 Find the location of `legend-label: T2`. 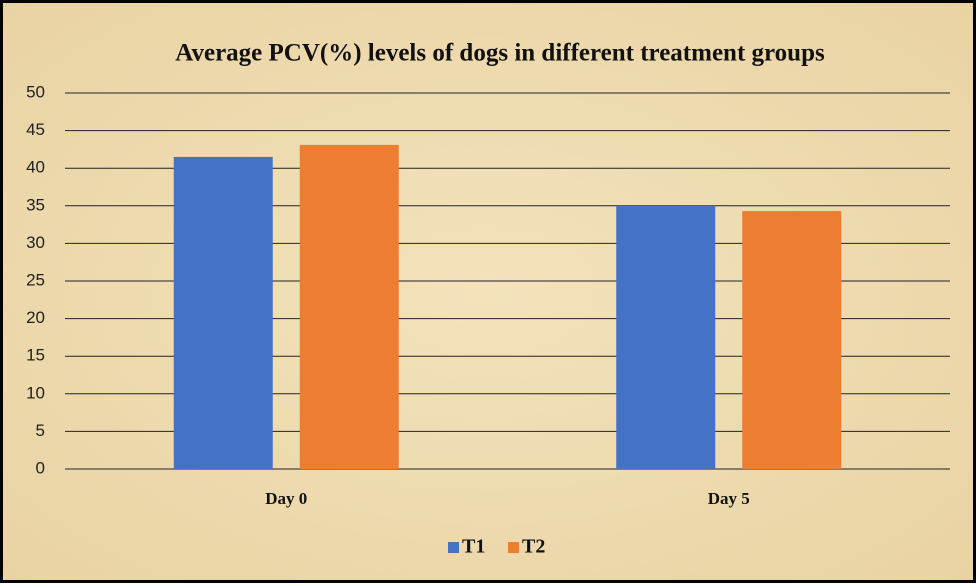

legend-label: T2 is located at coordinates (533, 547).